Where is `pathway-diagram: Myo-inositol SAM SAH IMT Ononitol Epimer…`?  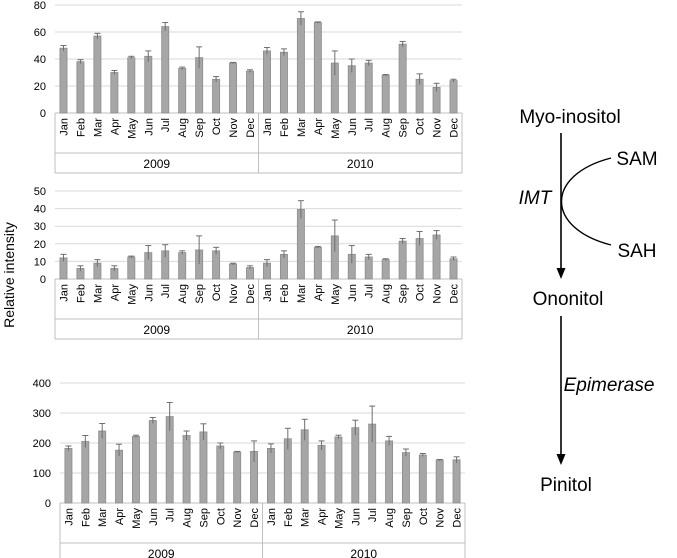 pathway-diagram: Myo-inositol SAM SAH IMT Ononitol Epimer… is located at coordinates (588, 301).